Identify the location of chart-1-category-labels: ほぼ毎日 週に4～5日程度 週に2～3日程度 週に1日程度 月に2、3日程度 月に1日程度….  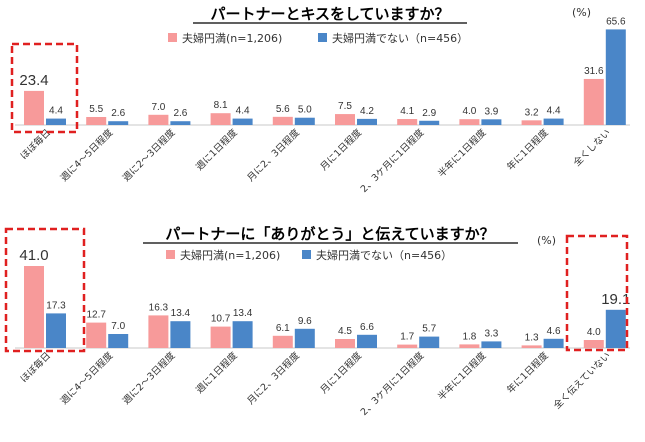
(315, 160).